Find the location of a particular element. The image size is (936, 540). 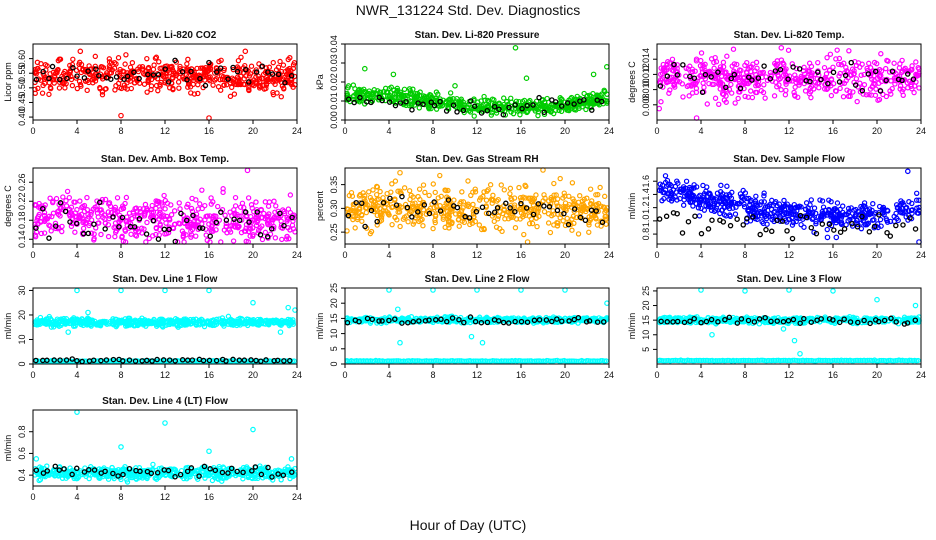

y-tick-label: 0.012 is located at coordinates (646, 74).